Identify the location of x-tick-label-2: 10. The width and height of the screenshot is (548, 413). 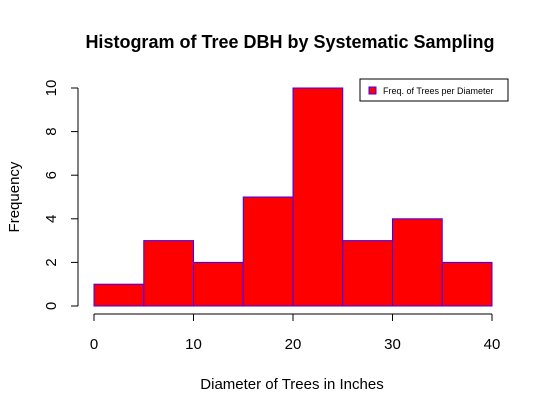
(193, 344).